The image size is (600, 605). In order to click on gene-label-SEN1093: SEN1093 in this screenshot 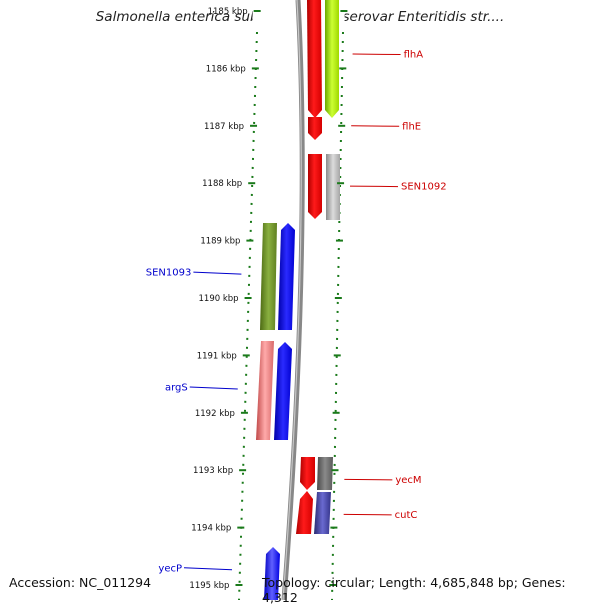, I will do `click(169, 273)`.